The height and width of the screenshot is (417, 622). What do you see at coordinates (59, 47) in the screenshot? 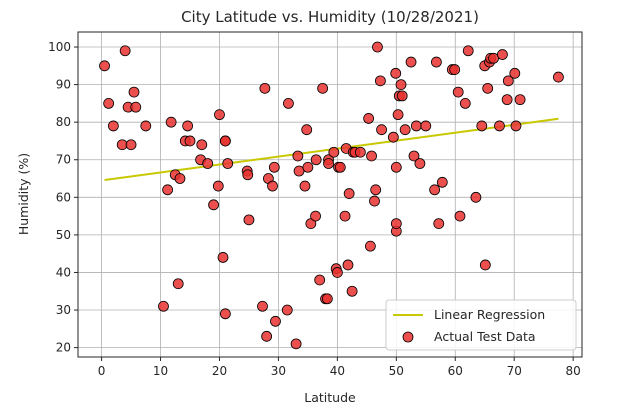
I see `y-tick-label: 100` at bounding box center [59, 47].